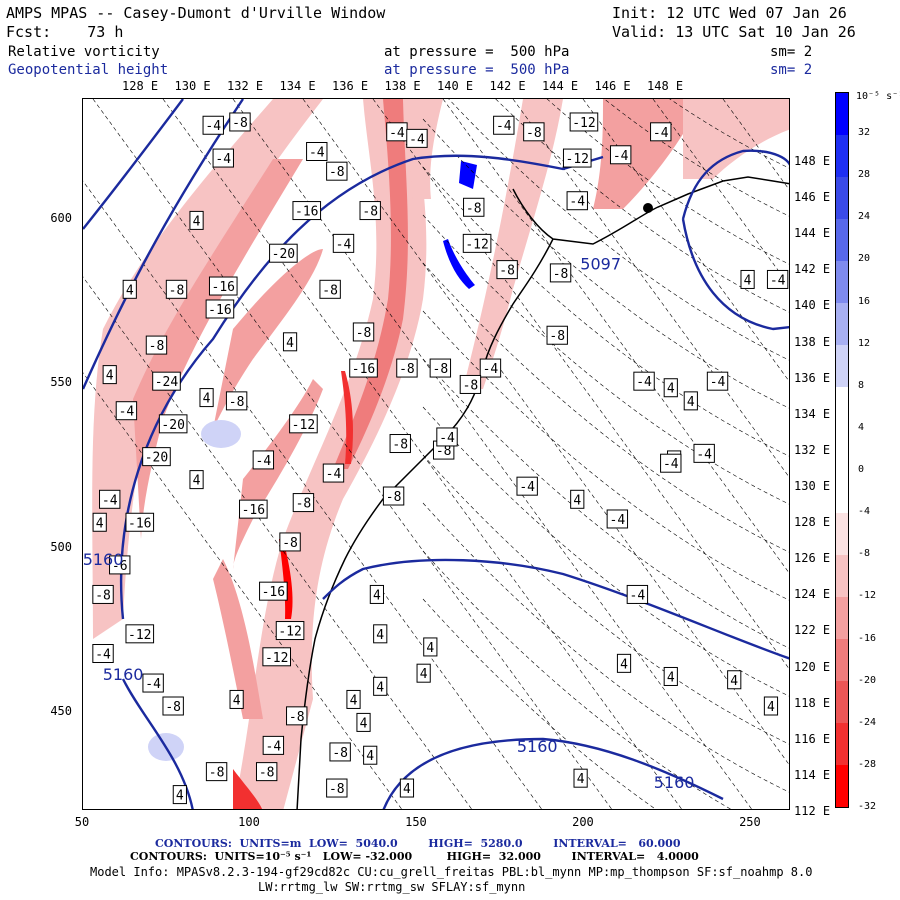  Describe the element at coordinates (864, 554) in the screenshot. I see `colorbar-label: -8` at that location.